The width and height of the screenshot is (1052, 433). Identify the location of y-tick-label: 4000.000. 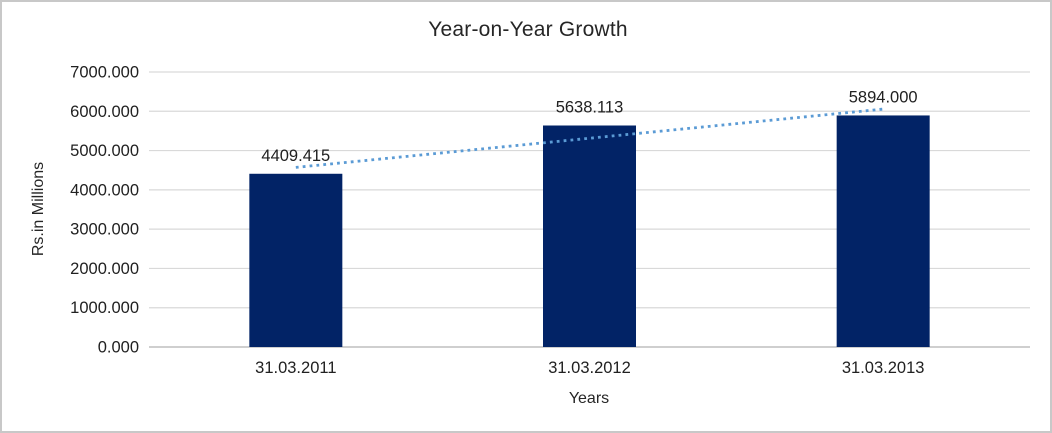
(104, 190).